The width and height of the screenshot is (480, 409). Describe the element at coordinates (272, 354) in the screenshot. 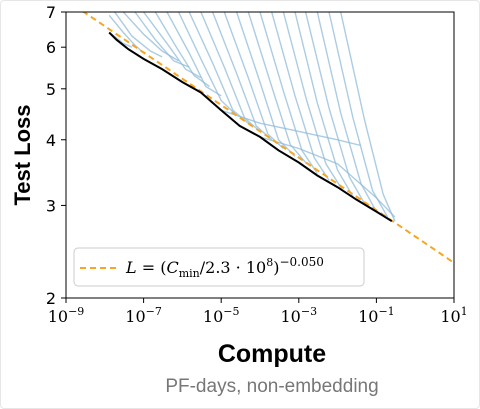

I see `x-axis-label: Compute` at that location.